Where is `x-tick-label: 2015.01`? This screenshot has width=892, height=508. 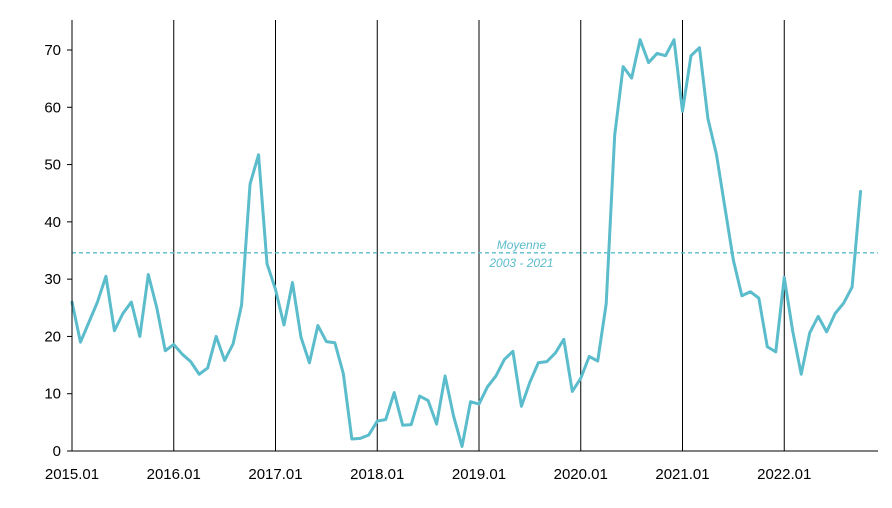
x-tick-label: 2015.01 is located at coordinates (72, 474).